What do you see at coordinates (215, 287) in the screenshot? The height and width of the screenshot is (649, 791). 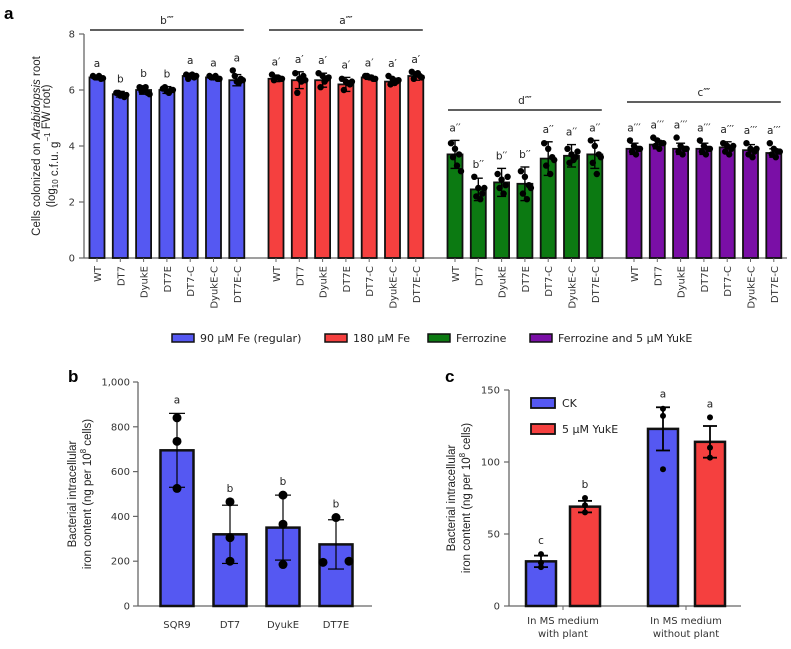 I see `x-tick-label: DyukE-C` at bounding box center [215, 287].